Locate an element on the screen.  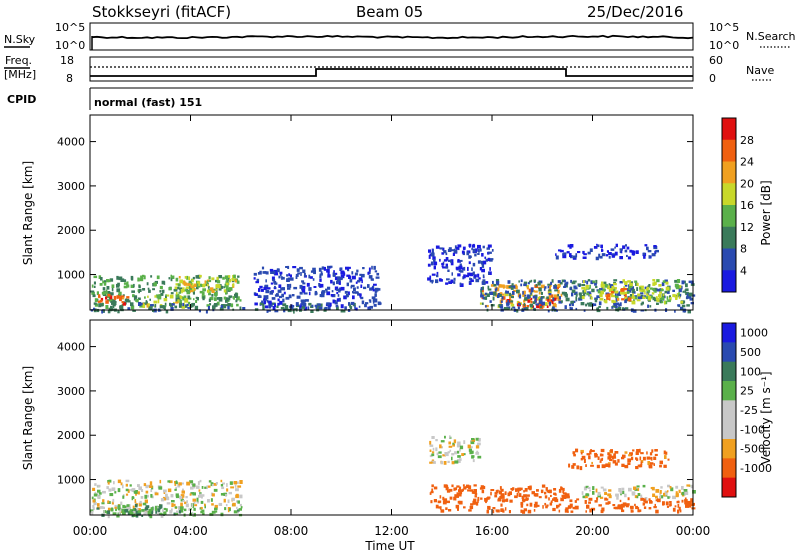
nsearch-label: N.Search is located at coordinates (771, 36).